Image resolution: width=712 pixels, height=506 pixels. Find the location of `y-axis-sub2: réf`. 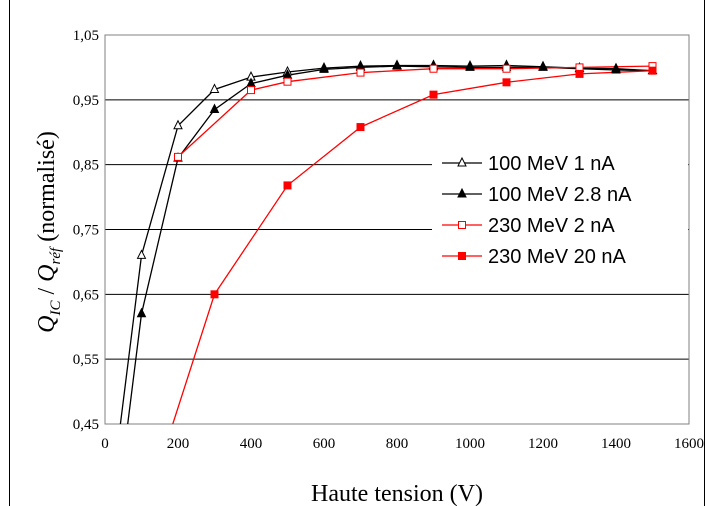

y-axis-sub2: réf is located at coordinates (56, 255).